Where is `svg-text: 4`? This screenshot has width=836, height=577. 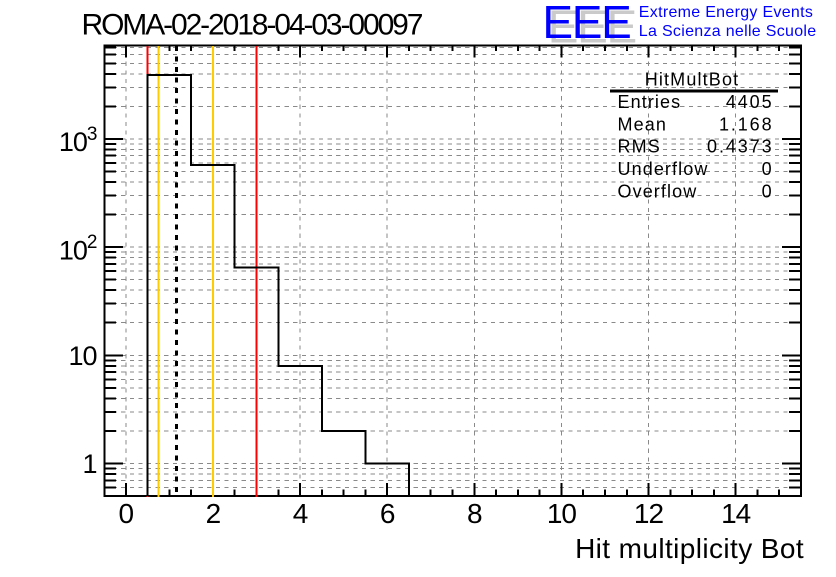
svg-text: 4 is located at coordinates (300, 513).